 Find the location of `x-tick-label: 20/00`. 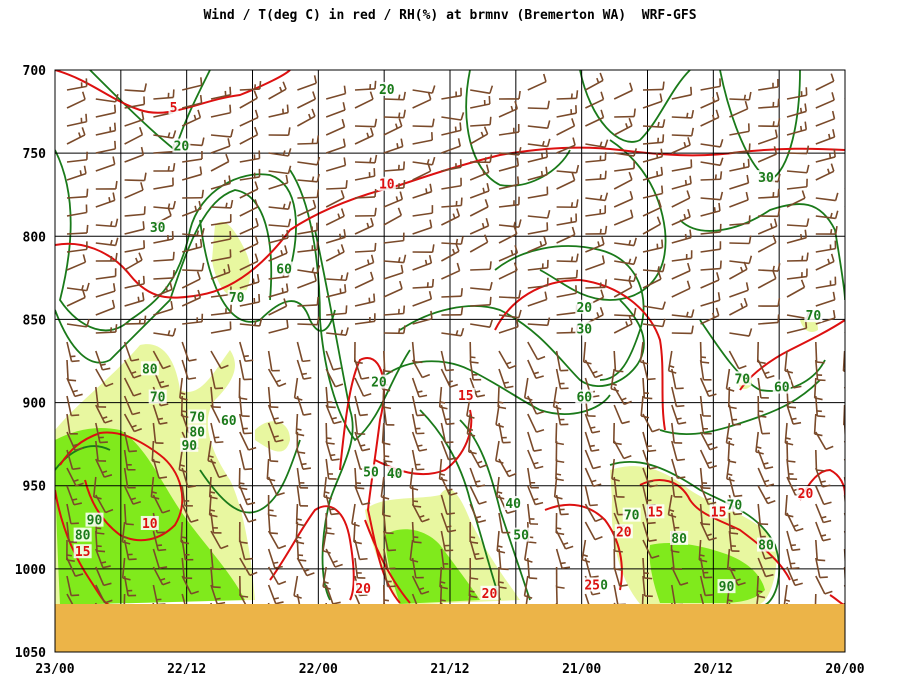

x-tick-label: 20/00 is located at coordinates (844, 669).